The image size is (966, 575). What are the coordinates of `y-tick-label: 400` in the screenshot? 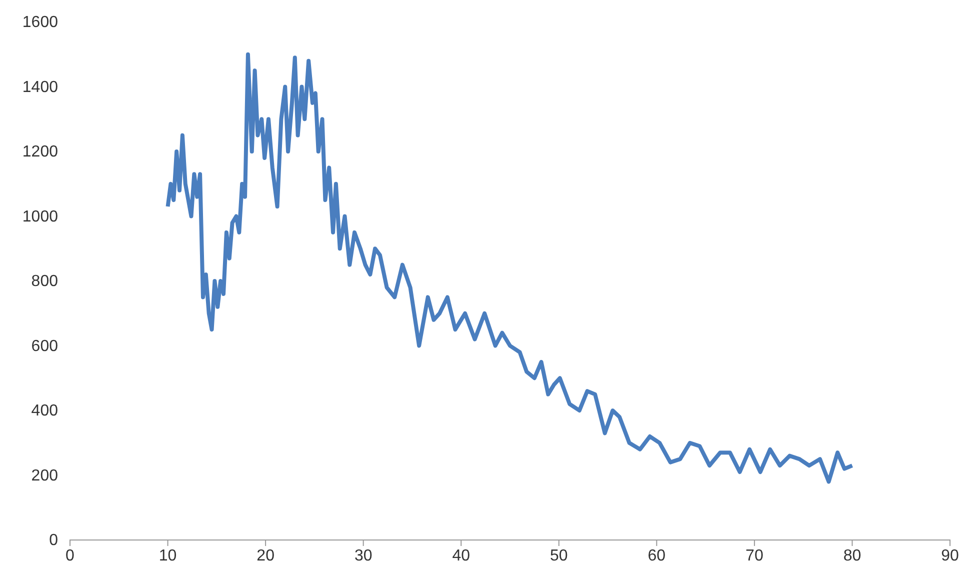 It's located at (44, 411).